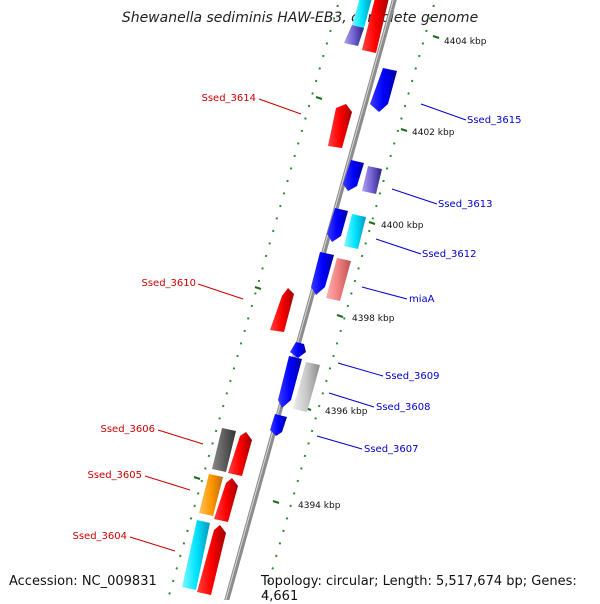 The height and width of the screenshot is (604, 600). Describe the element at coordinates (391, 449) in the screenshot. I see `gene-label-ssed-3607: Ssed_3607` at that location.